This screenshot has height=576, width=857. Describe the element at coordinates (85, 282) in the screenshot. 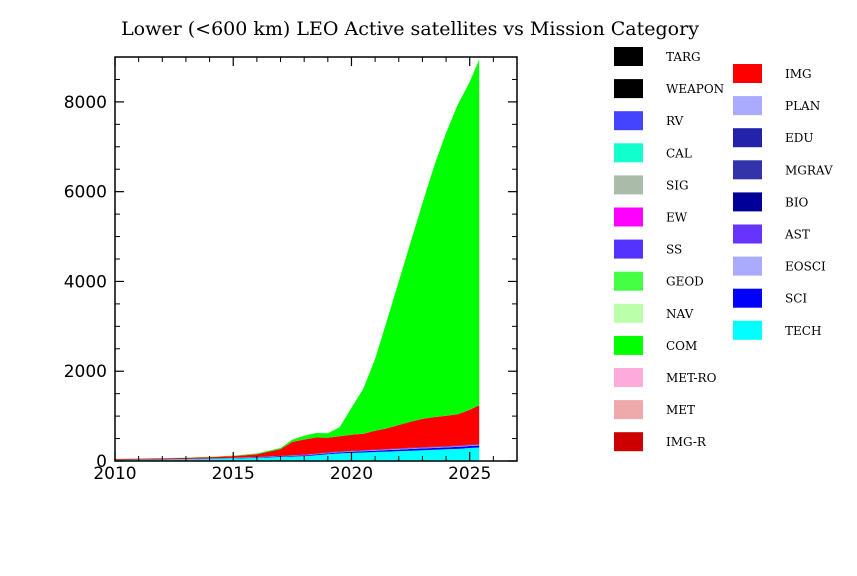

I see `y-tick-label-4000: 4000` at that location.